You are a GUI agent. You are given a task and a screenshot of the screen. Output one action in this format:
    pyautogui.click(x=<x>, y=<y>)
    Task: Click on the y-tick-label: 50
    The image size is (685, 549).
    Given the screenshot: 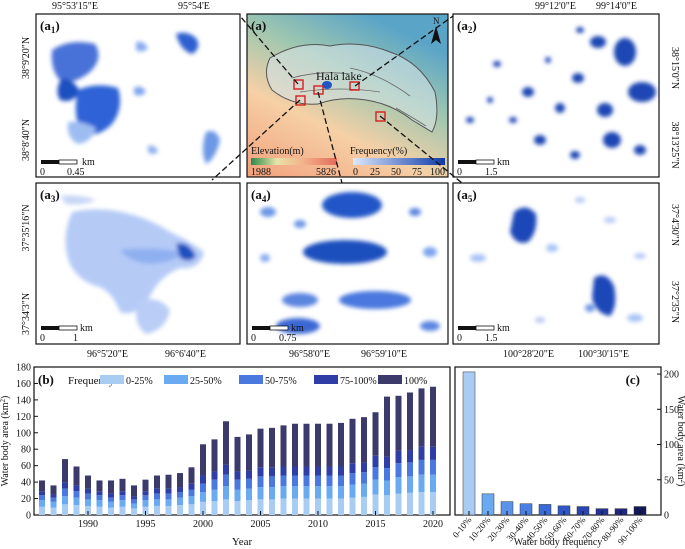 What is the action you would take?
    pyautogui.click(x=669, y=480)
    